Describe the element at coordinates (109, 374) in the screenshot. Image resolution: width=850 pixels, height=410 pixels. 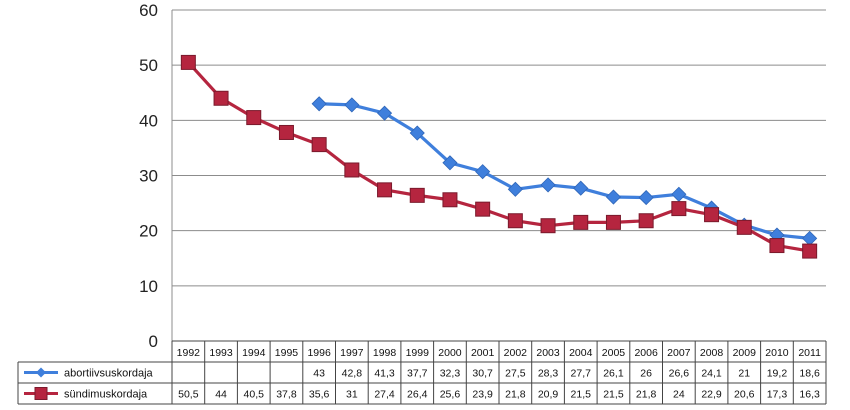
I see `legend-label: abortiivsuskordaja` at that location.